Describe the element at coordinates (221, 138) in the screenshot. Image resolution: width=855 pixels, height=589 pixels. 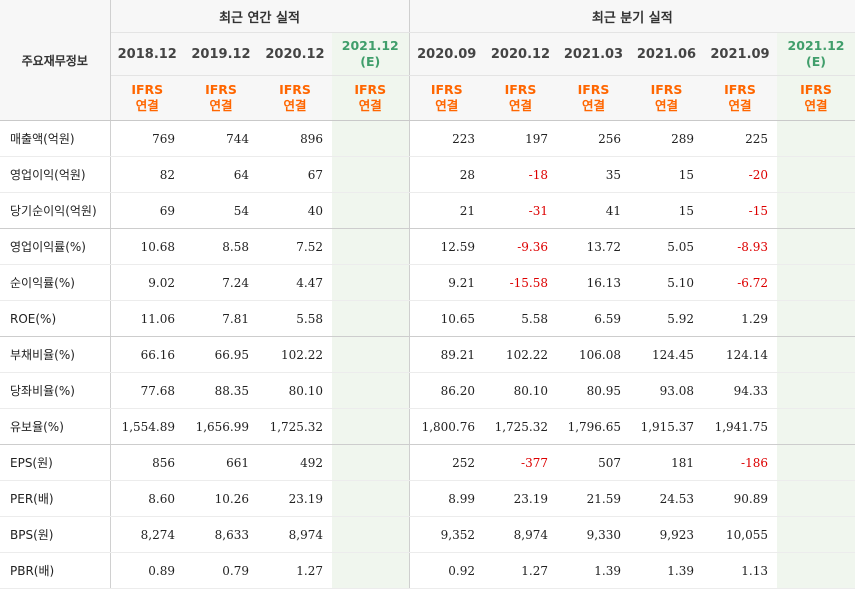
I see `value-cell: 744` at that location.